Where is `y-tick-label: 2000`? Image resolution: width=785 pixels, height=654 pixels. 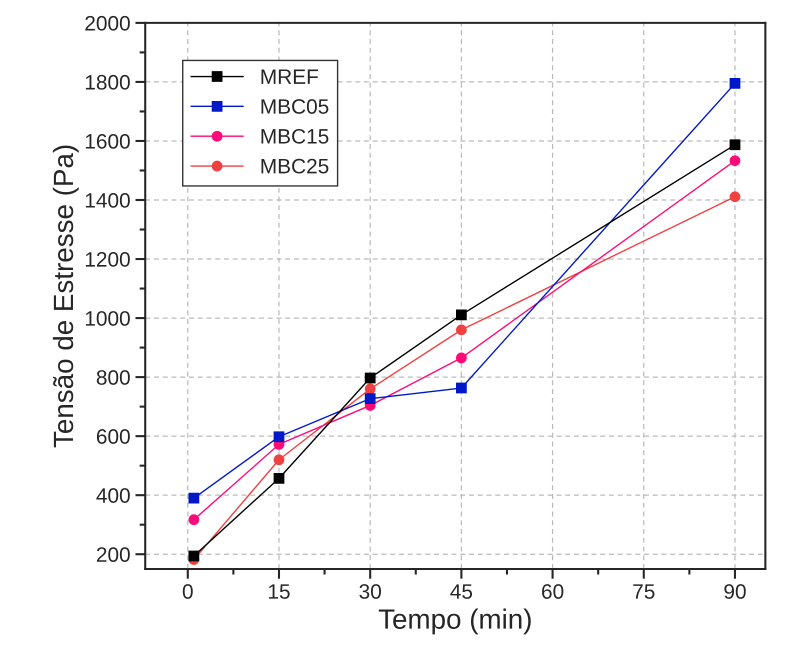 y-tick-label: 2000 is located at coordinates (107, 23).